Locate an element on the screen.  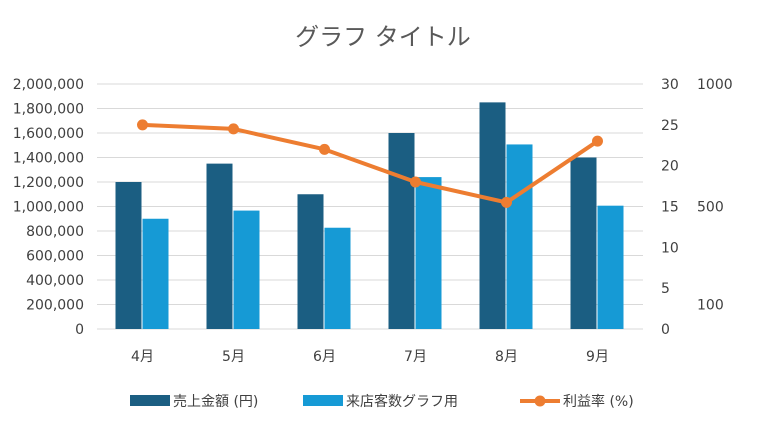
profit-rate-line is located at coordinates (370, 163).